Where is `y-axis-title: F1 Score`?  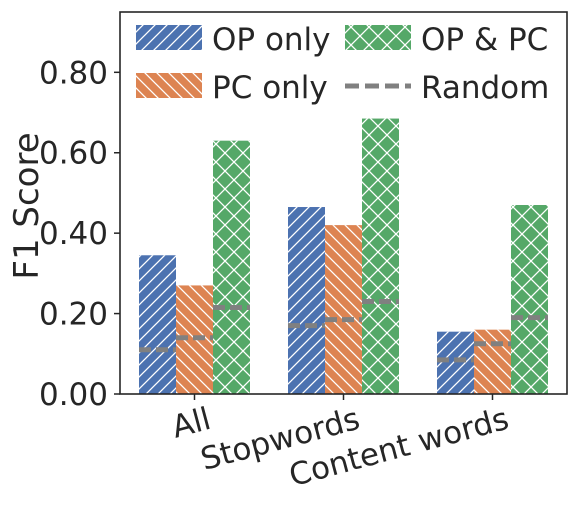
y-axis-title: F1 Score is located at coordinates (27, 205).